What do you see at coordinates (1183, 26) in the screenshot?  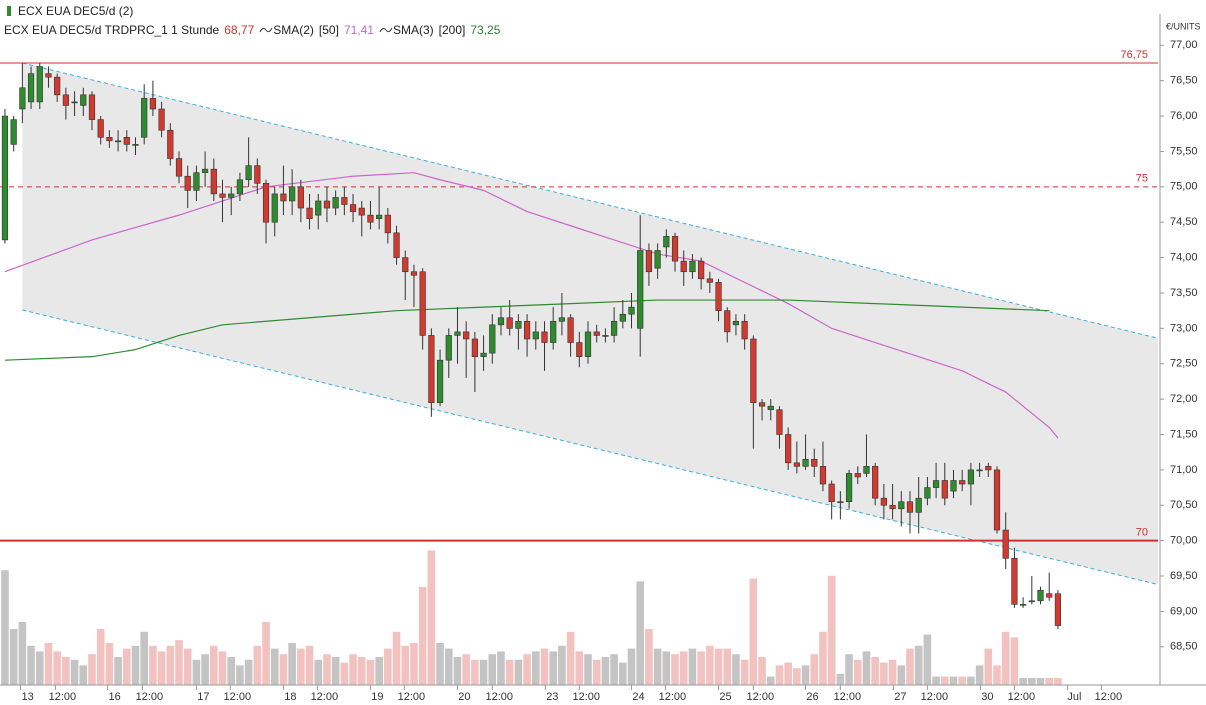 I see `y-unit: €/UNITS` at bounding box center [1183, 26].